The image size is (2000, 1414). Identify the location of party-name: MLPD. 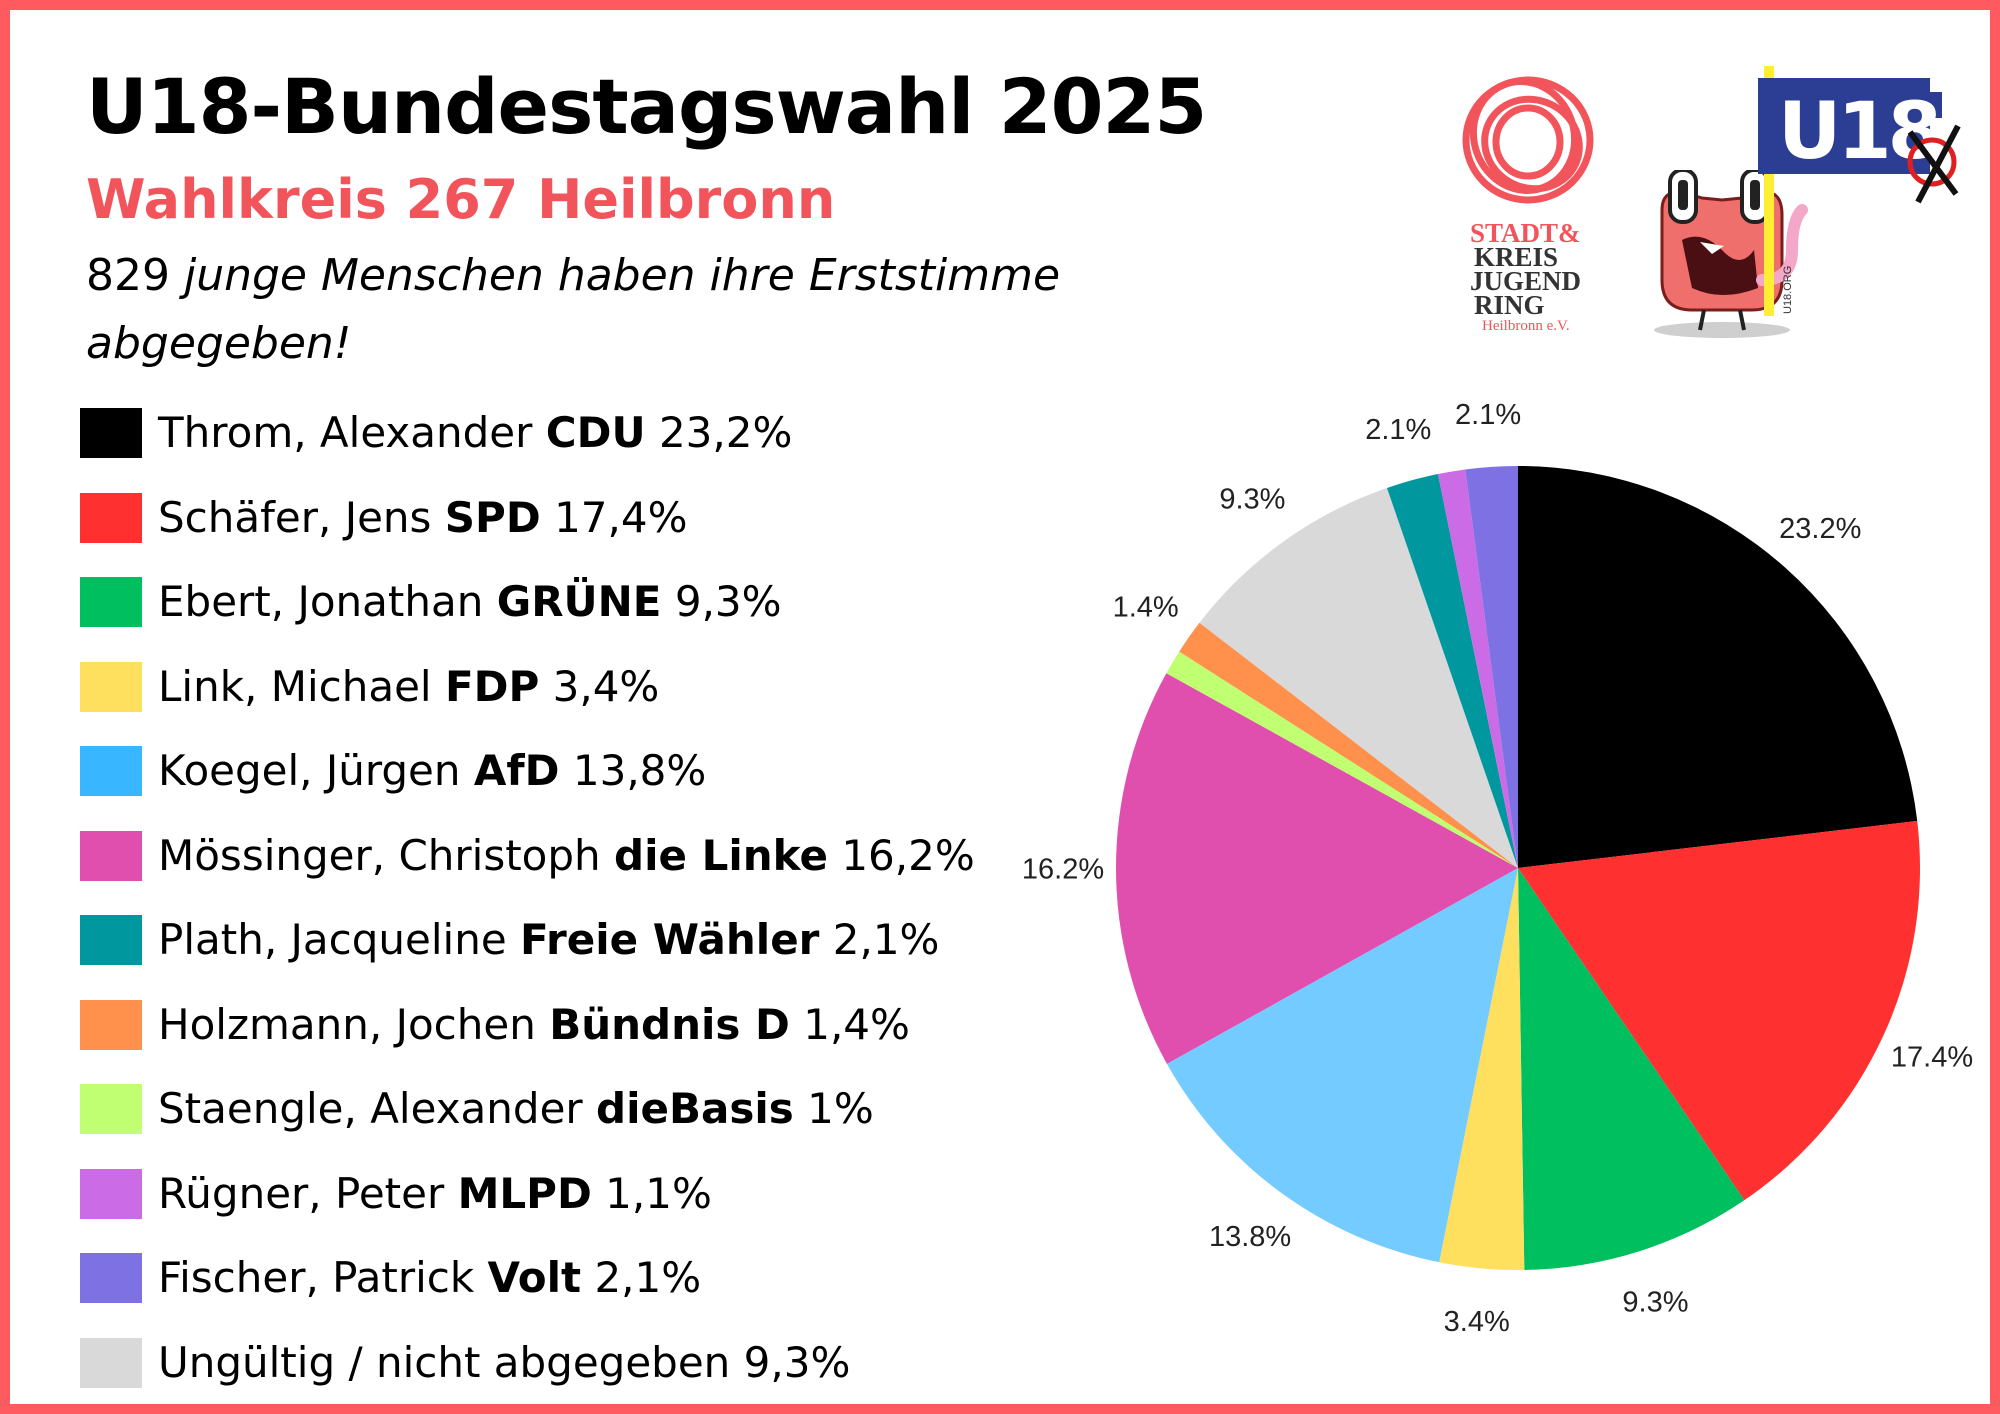
(524, 1193).